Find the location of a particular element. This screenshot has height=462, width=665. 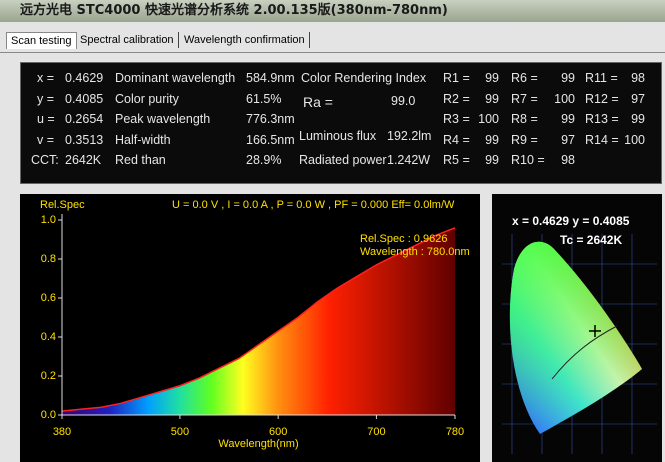

chromaticity-marker is located at coordinates (595, 331).